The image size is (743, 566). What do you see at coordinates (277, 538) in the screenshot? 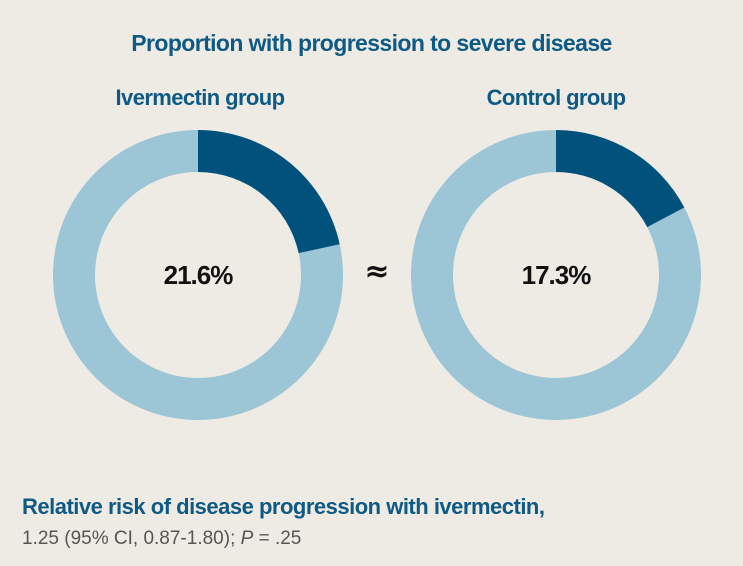
I see `p-value: = .25` at bounding box center [277, 538].